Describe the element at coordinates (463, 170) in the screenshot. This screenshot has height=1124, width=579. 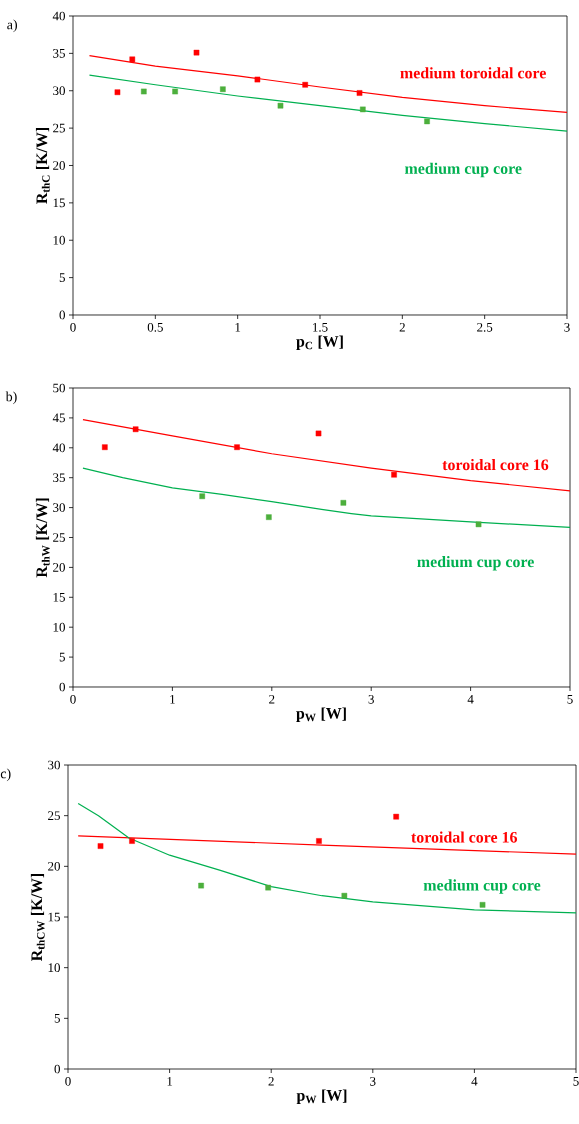
I see `text: medium cup core` at that location.